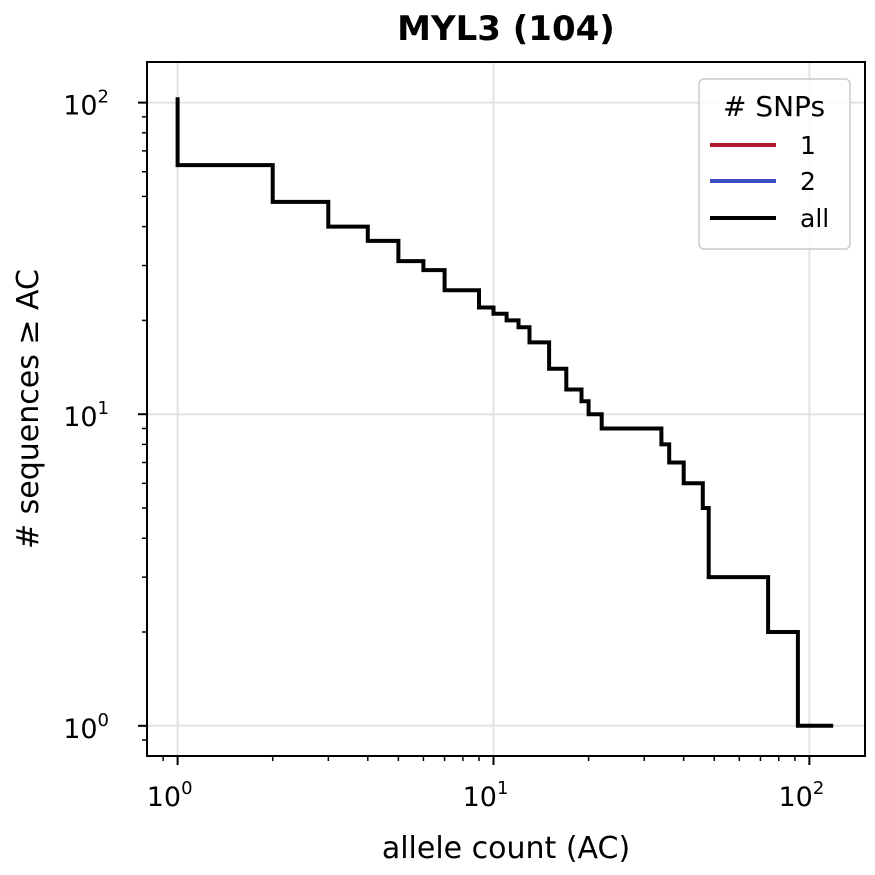 This screenshot has height=875, width=875. What do you see at coordinates (86, 415) in the screenshot?
I see `y-tick-label: 10¹` at bounding box center [86, 415].